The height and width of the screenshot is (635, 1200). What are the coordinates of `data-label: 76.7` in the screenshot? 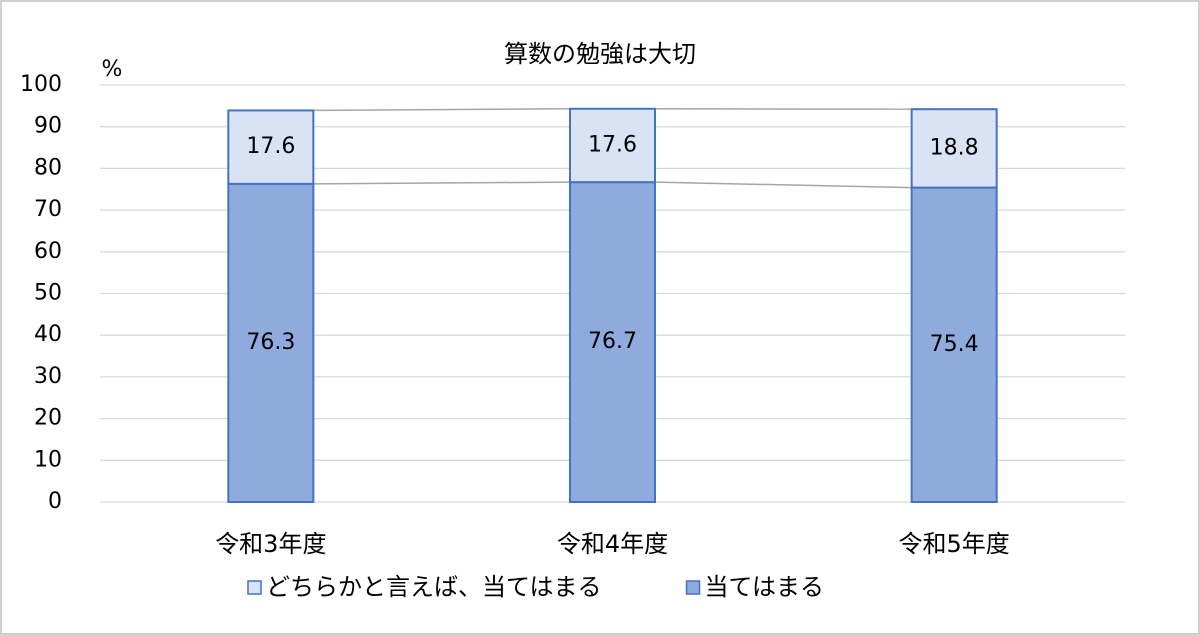 It's located at (612, 341).